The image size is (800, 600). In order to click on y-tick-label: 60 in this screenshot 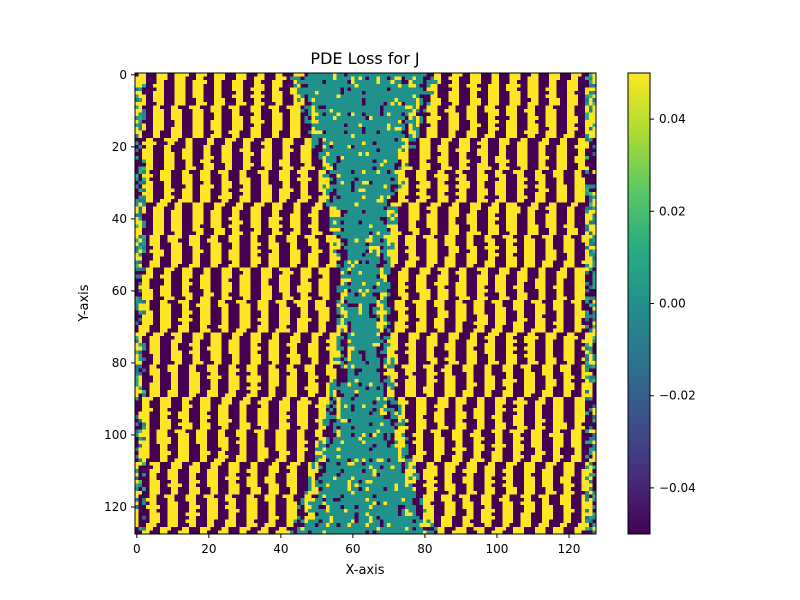, I will do `click(119, 291)`.